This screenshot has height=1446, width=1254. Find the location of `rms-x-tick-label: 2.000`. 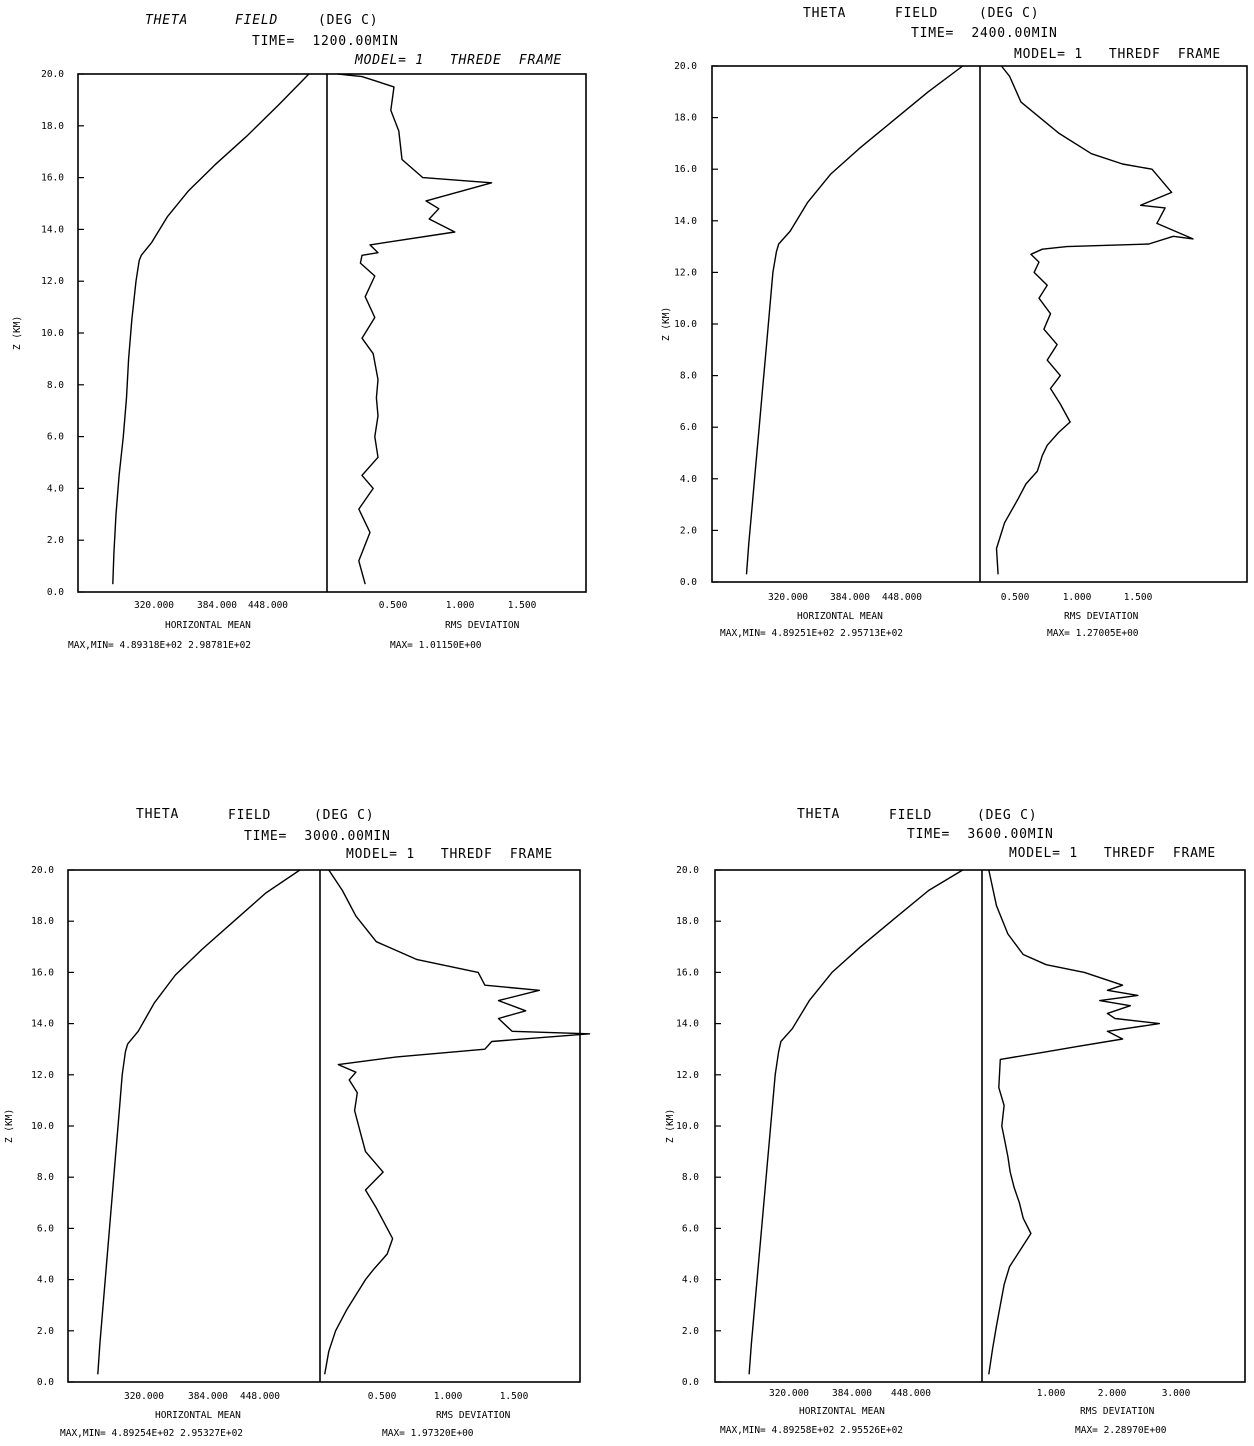

rms-x-tick-label: 2.000 is located at coordinates (1112, 1393).